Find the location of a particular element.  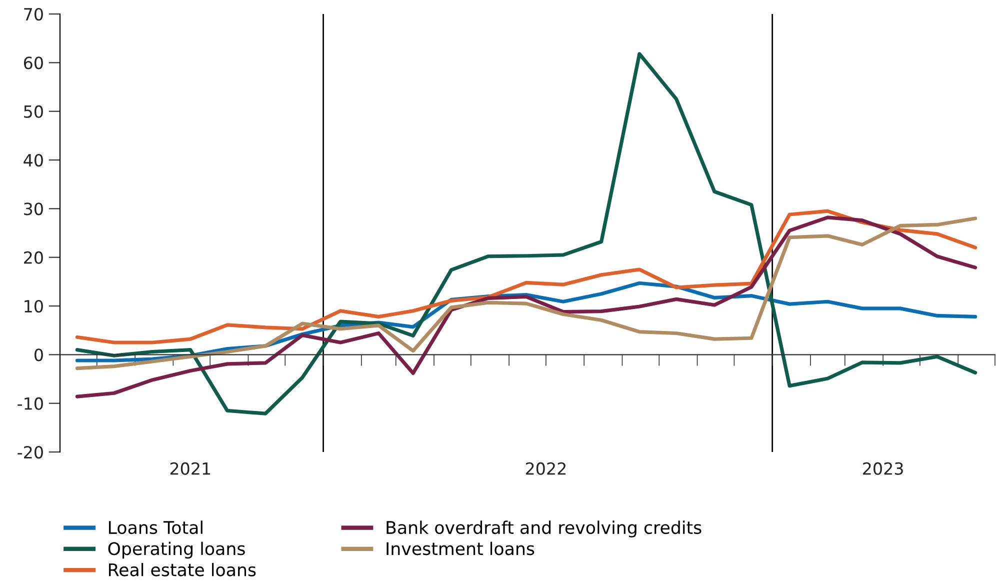

x-tick-label: 2023 is located at coordinates (883, 468).